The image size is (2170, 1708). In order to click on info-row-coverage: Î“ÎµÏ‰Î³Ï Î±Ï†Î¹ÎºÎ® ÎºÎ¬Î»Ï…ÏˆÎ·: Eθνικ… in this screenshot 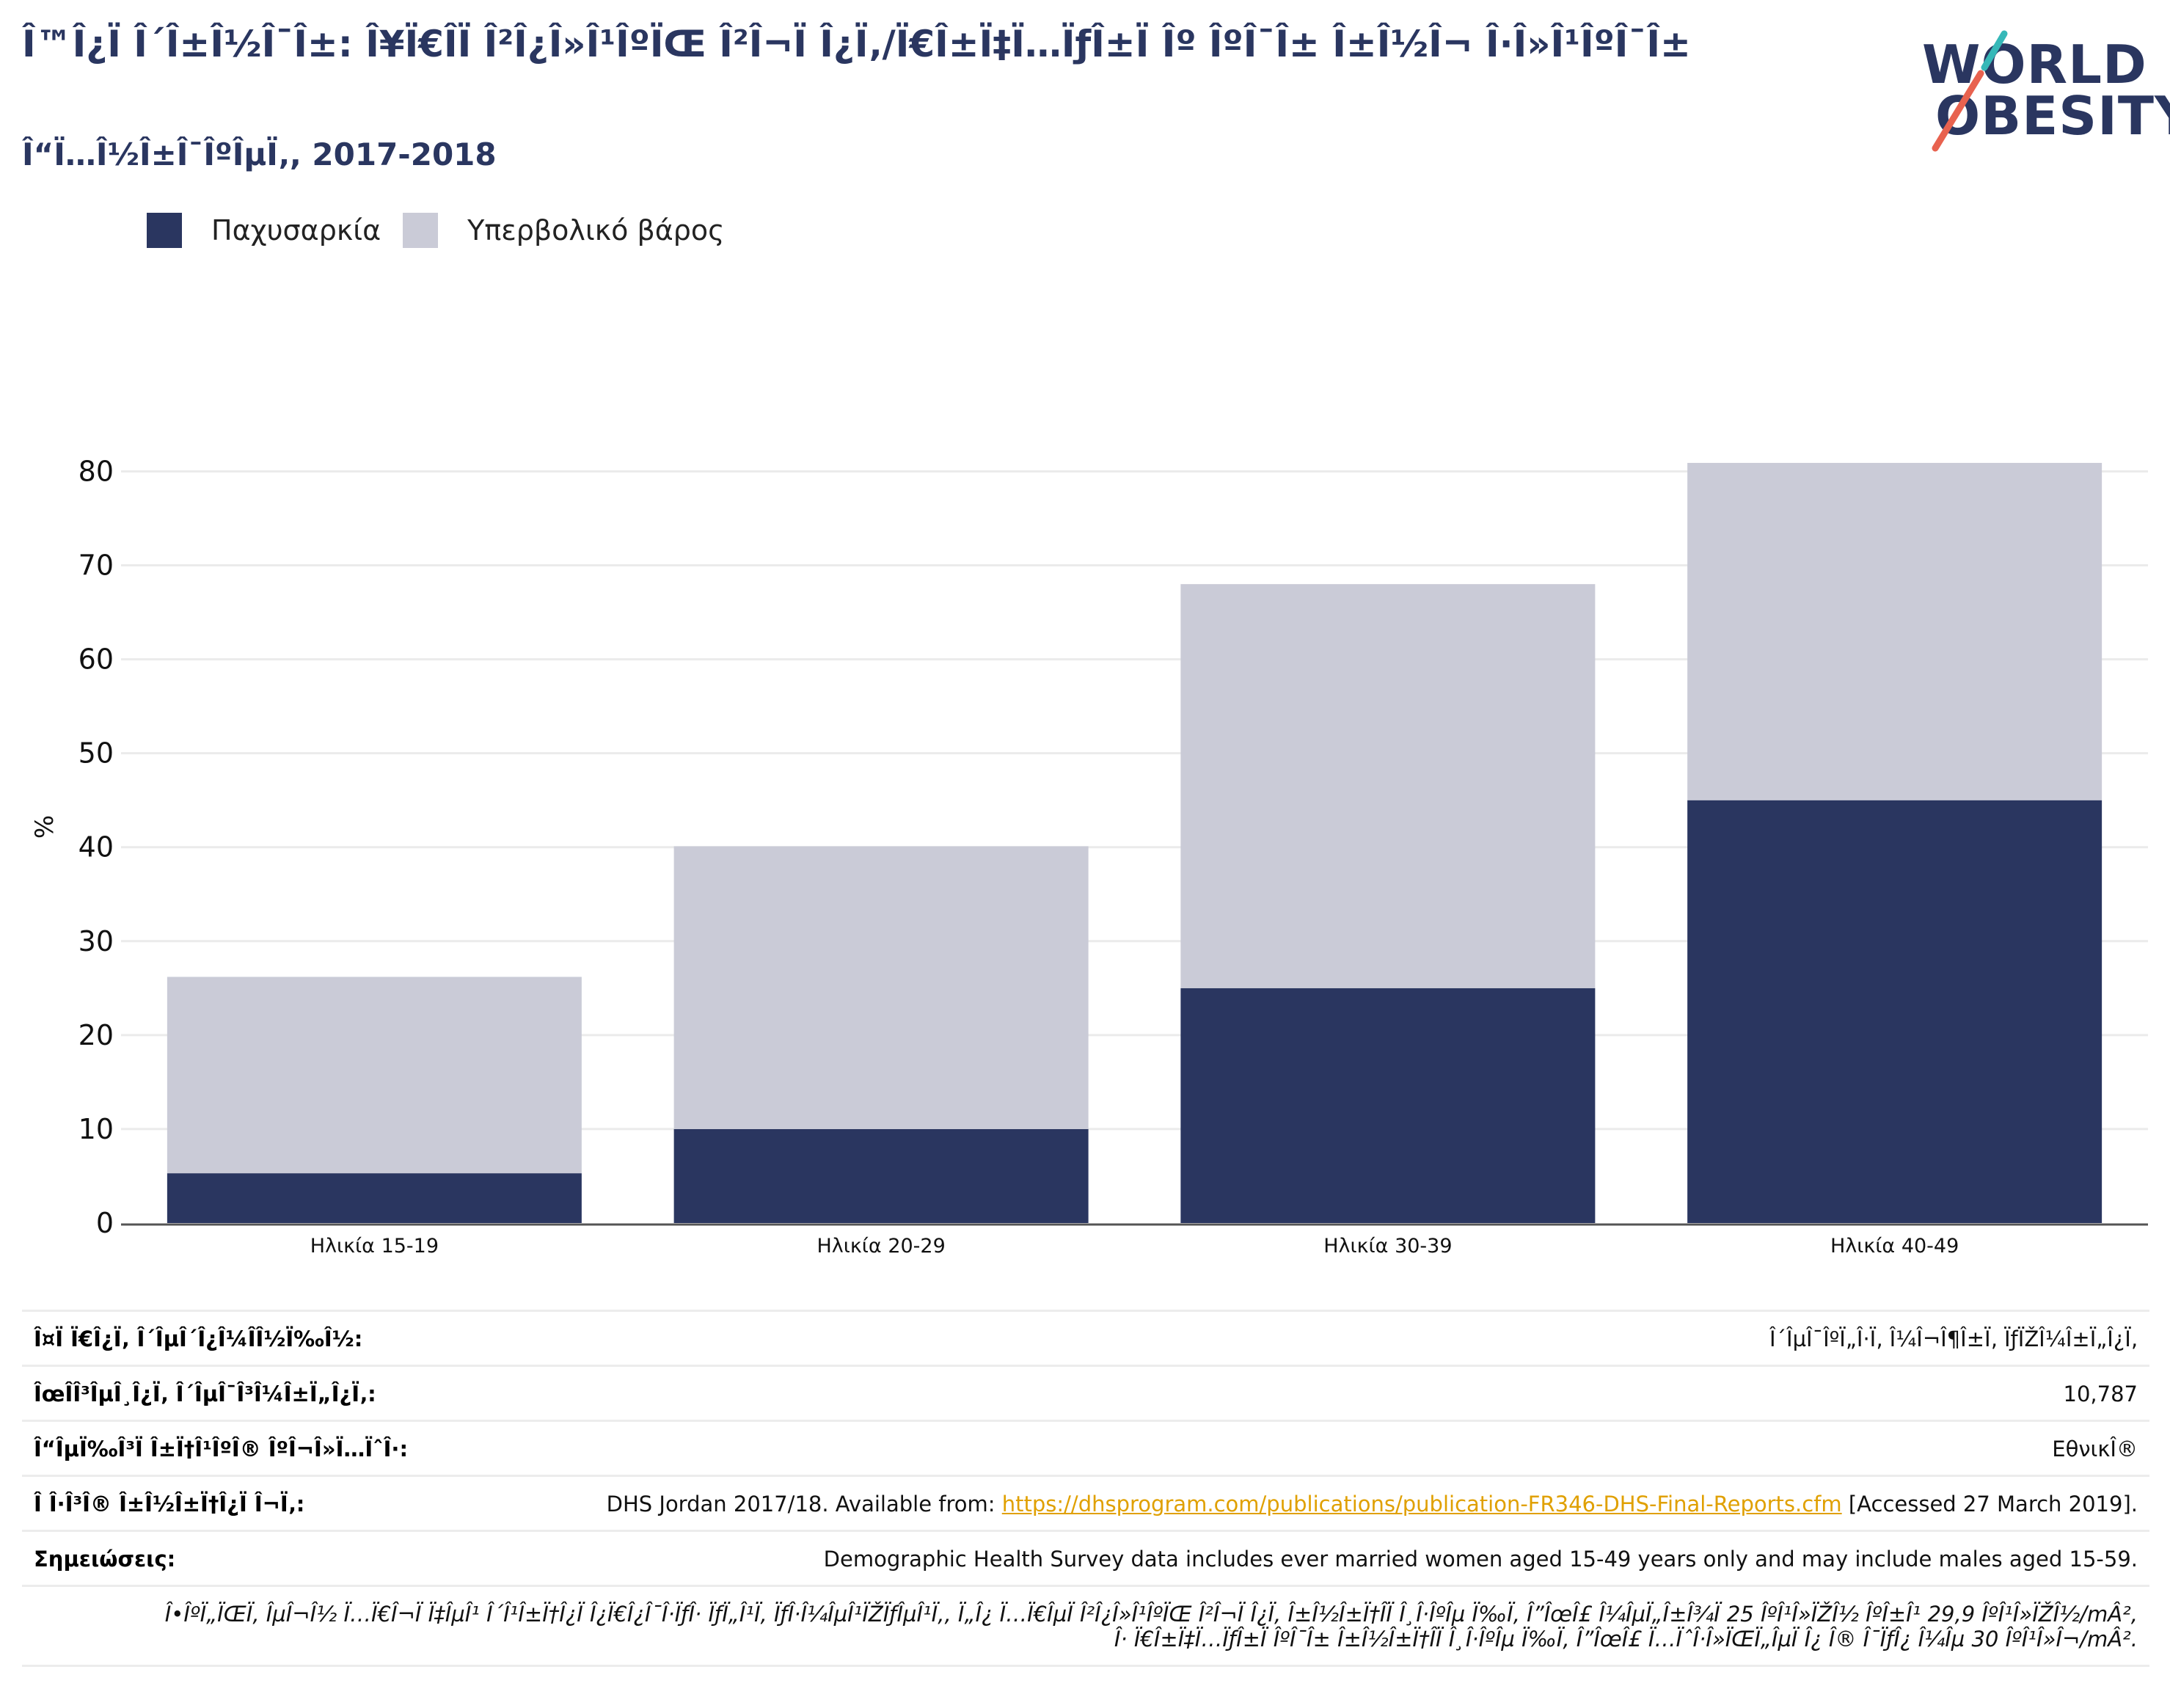, I will do `click(1086, 1447)`.